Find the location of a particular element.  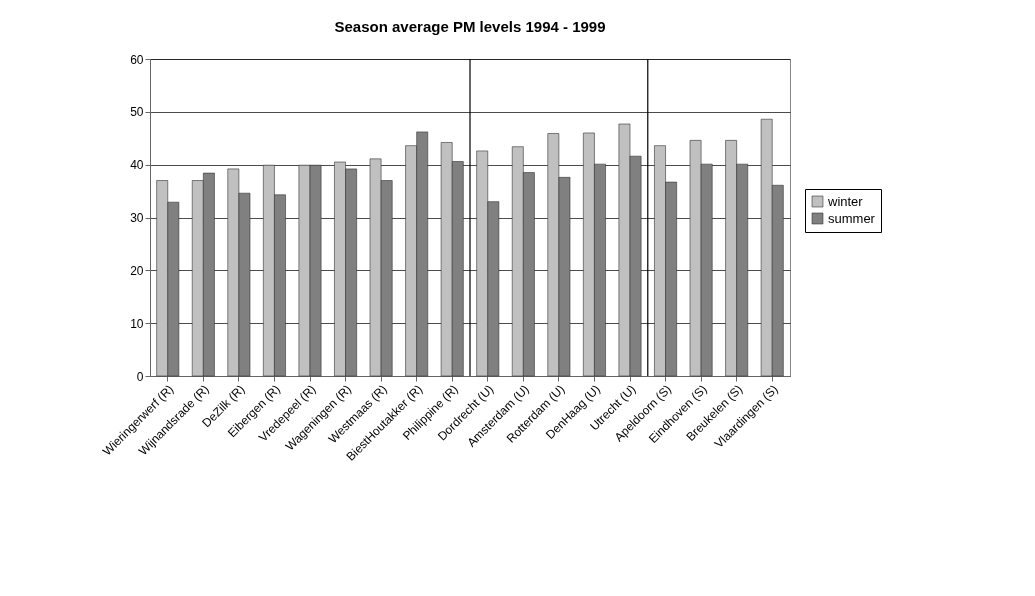

y-tick-label: 40 is located at coordinates (137, 165).